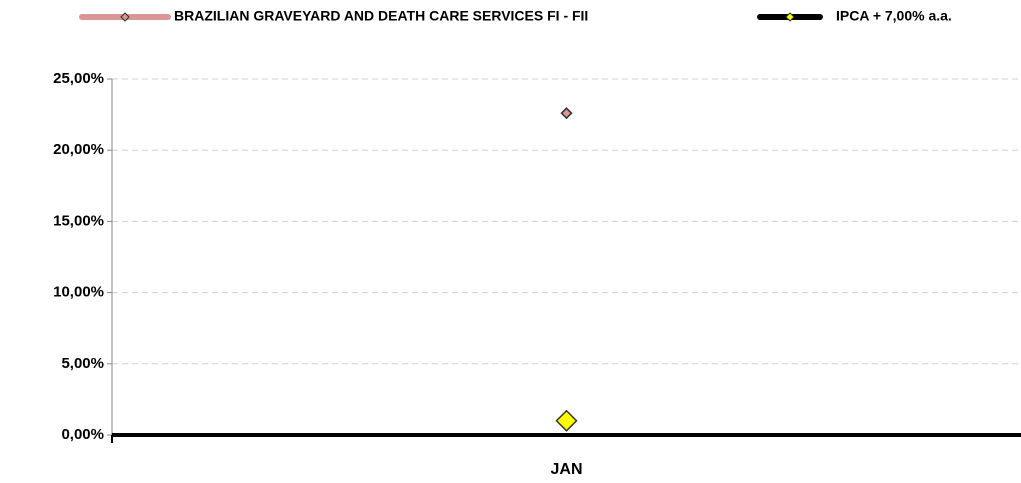  What do you see at coordinates (82, 434) in the screenshot?
I see `y-tick-label: 0,00%` at bounding box center [82, 434].